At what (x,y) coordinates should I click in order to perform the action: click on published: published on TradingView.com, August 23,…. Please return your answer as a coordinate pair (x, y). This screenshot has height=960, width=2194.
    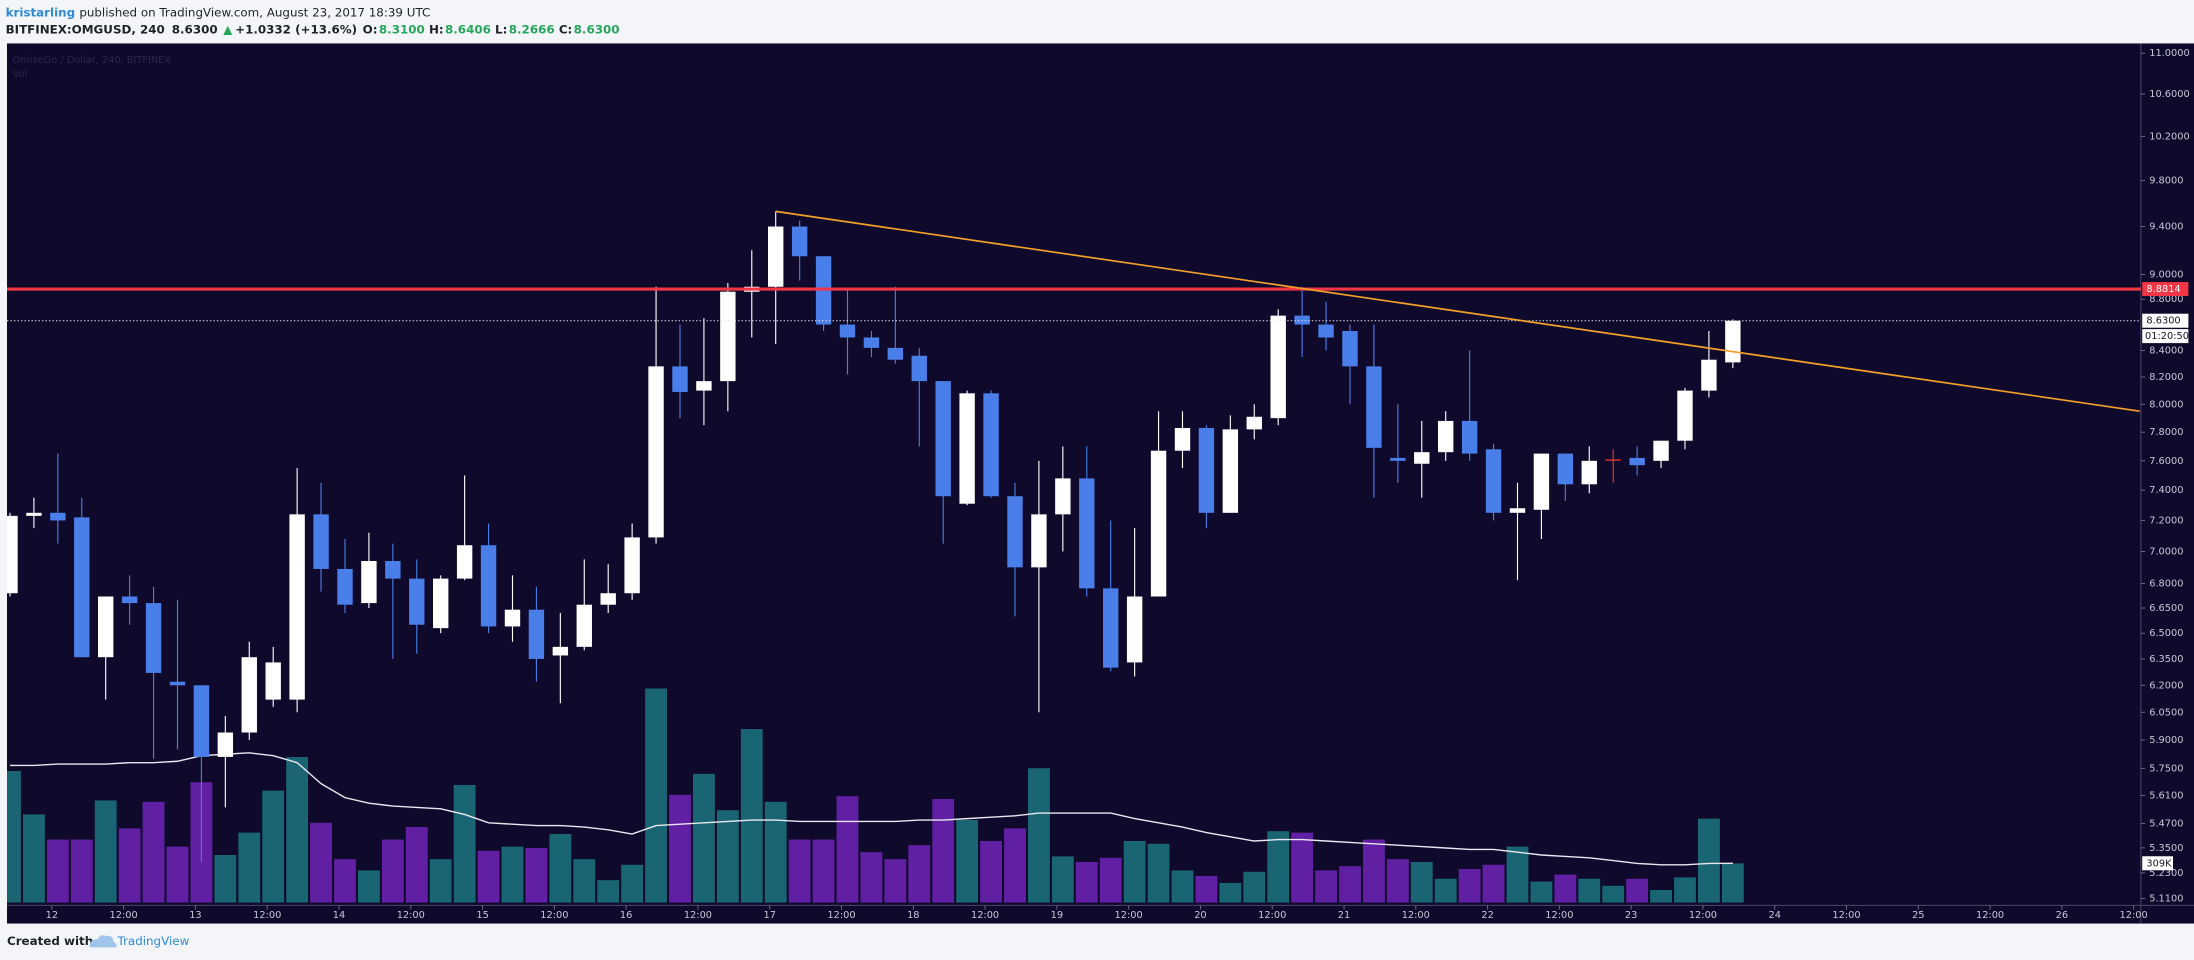
    Looking at the image, I should click on (254, 12).